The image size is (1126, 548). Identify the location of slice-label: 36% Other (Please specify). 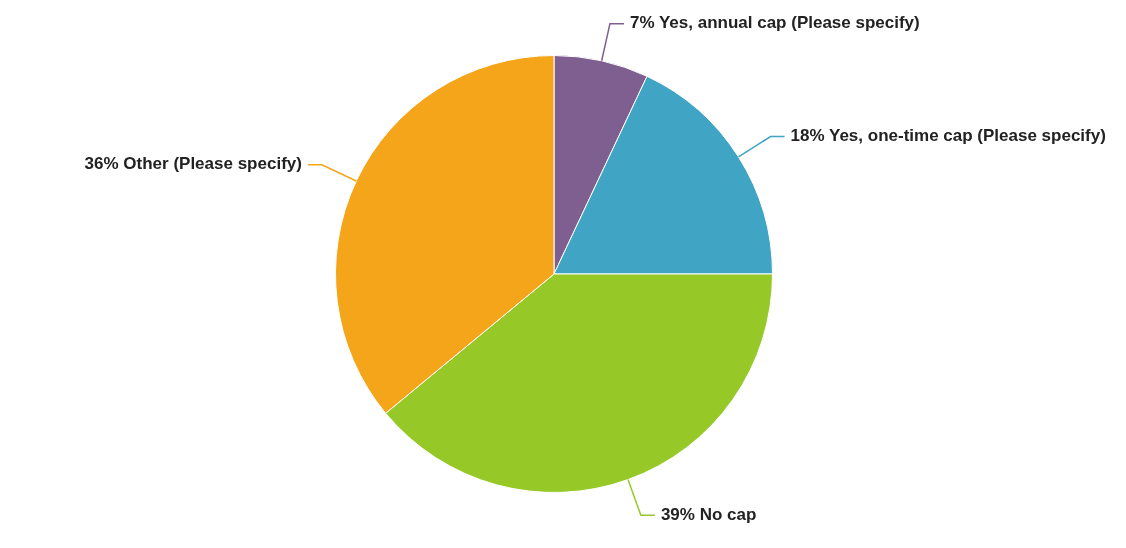
(193, 164).